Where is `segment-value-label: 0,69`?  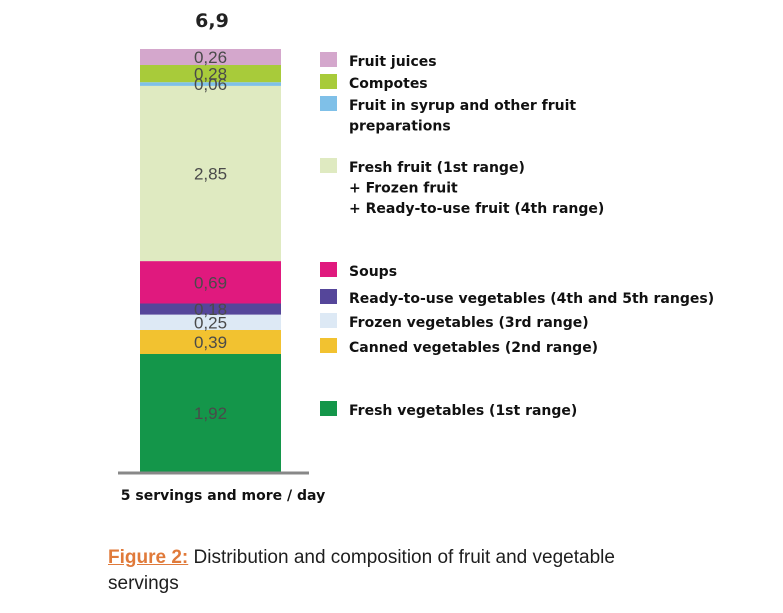
segment-value-label: 0,69 is located at coordinates (210, 282).